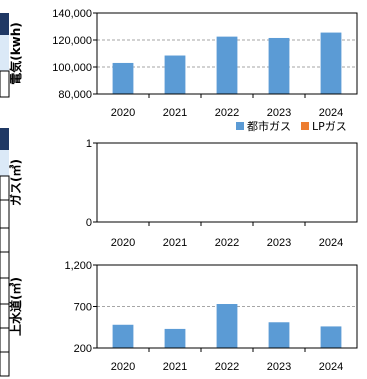 Image resolution: width=367 pixels, height=379 pixels. Describe the element at coordinates (5, 195) in the screenshot. I see `cropped-left-panel` at that location.